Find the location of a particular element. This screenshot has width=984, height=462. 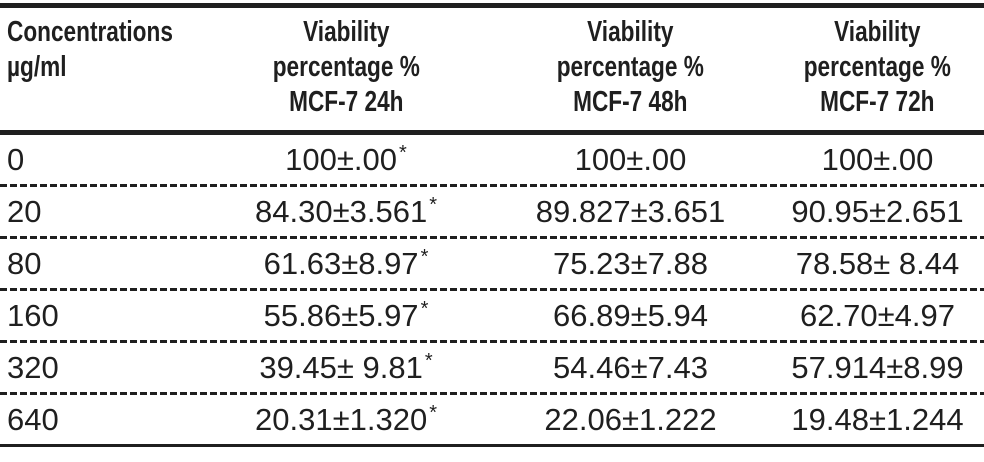

header-viability-24h-label: Viability percentage % MCF-7 24h is located at coordinates (346, 67).